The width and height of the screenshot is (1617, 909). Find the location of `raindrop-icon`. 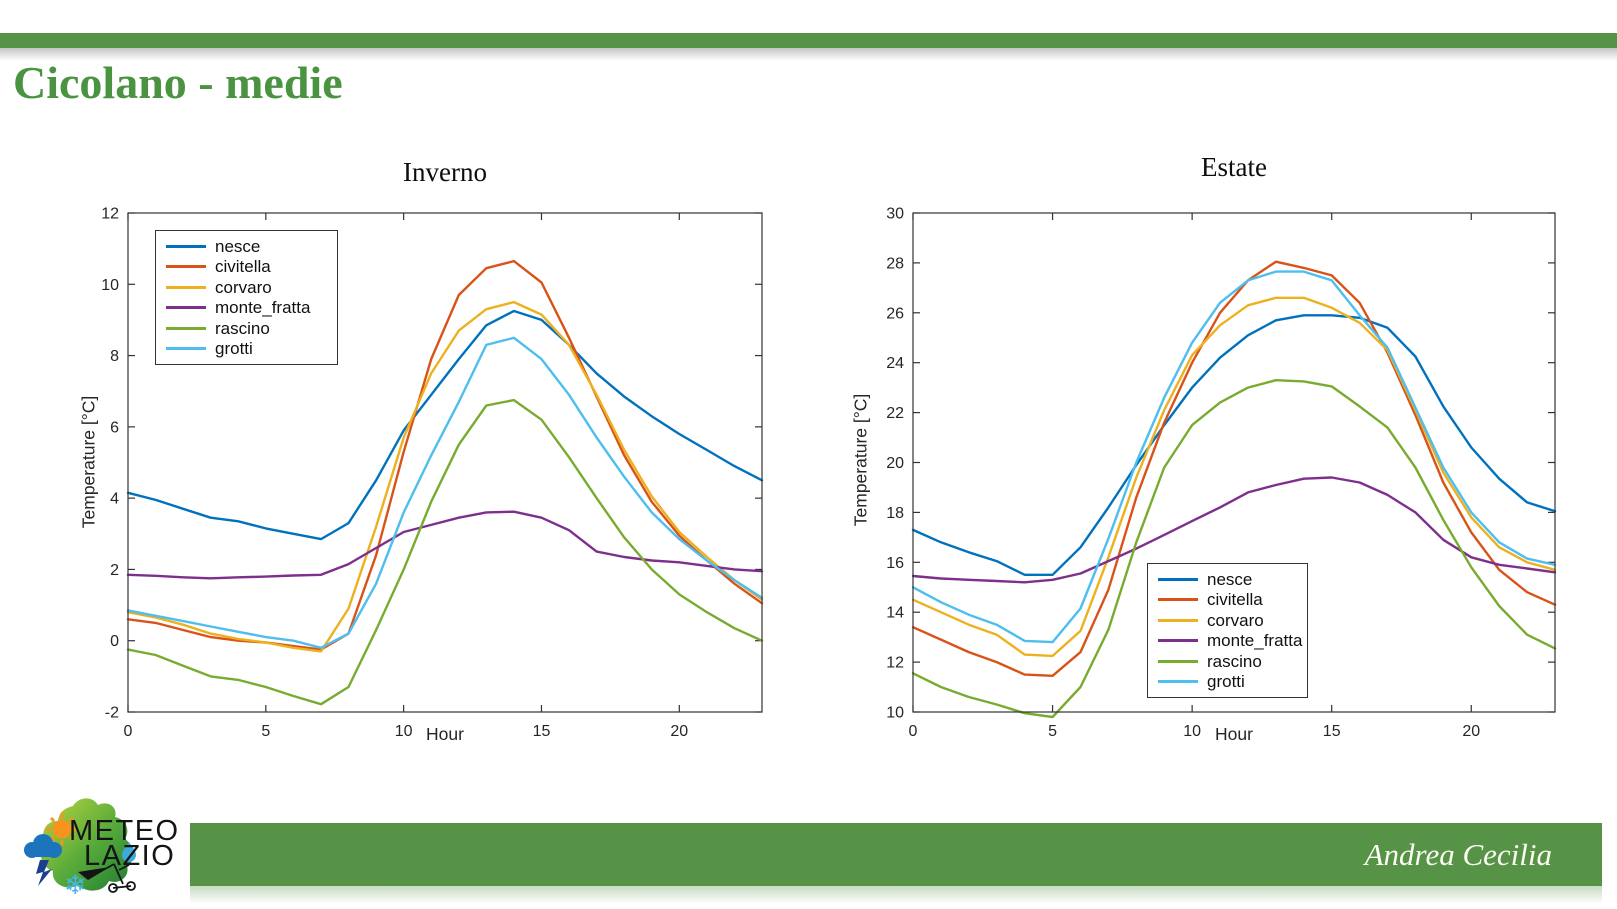

raindrop-icon is located at coordinates (129, 852).